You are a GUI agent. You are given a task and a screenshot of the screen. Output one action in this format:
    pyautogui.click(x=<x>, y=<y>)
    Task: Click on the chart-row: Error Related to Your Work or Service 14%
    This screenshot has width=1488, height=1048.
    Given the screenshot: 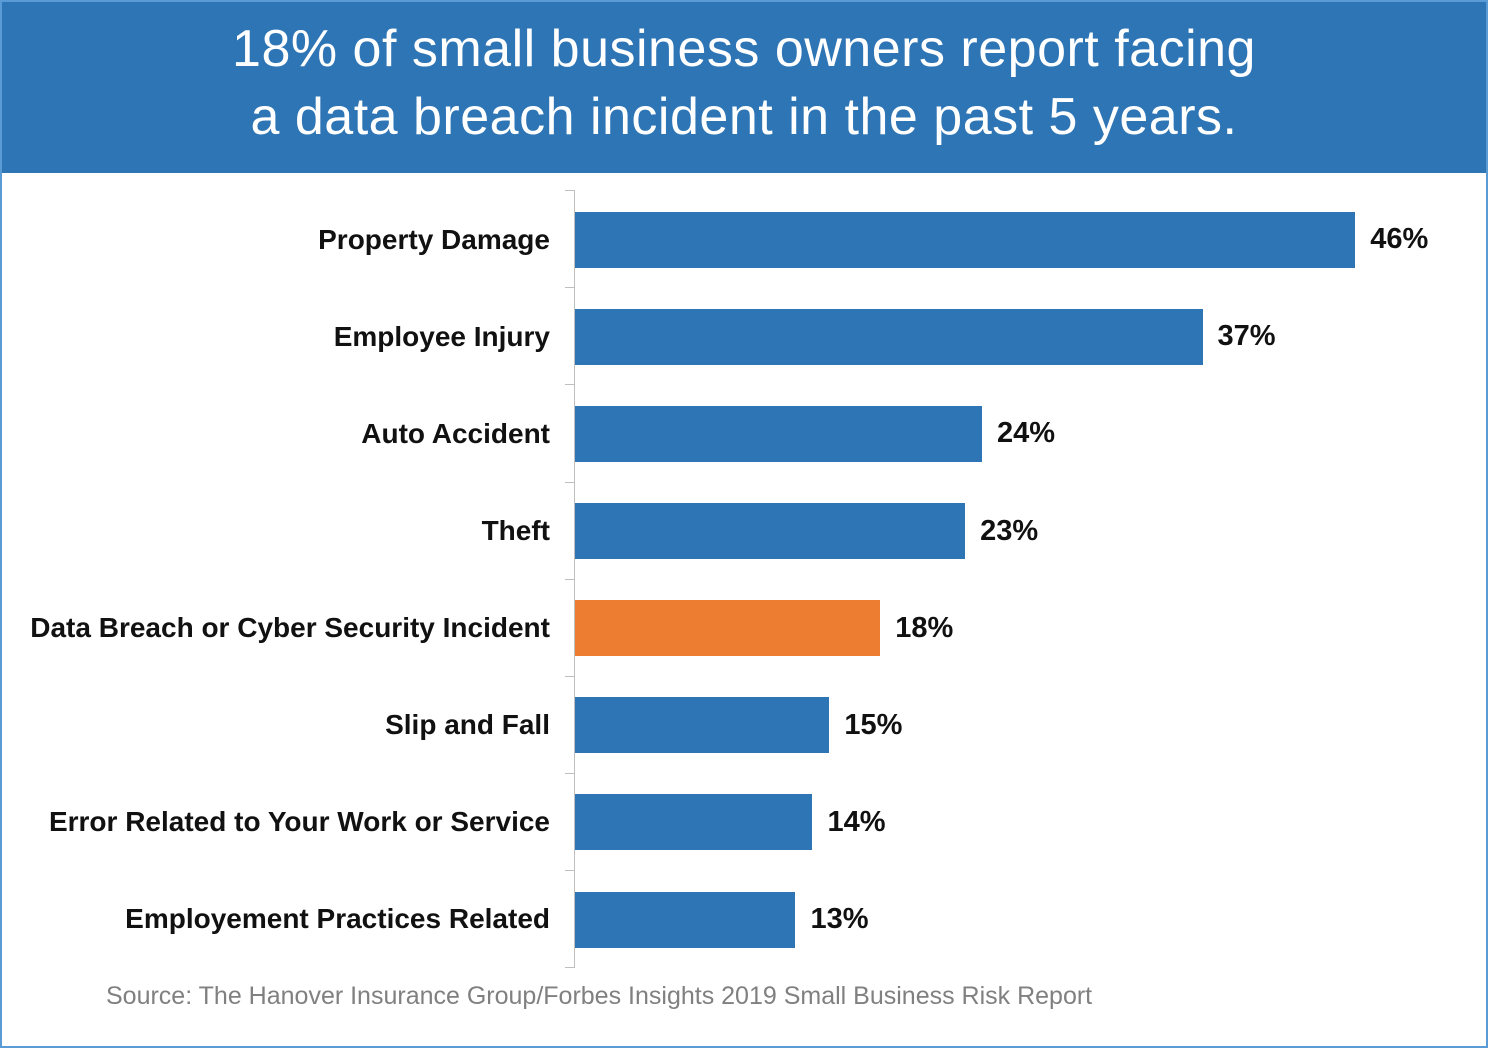 What is the action you would take?
    pyautogui.click(x=721, y=821)
    